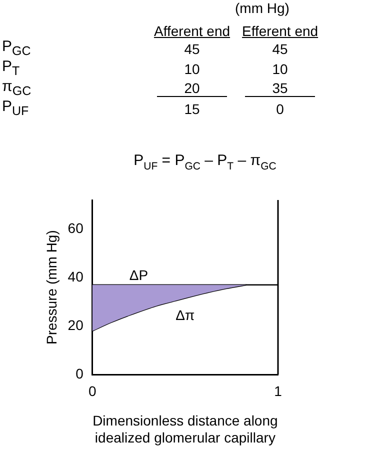 This screenshot has width=378, height=451. What do you see at coordinates (76, 324) in the screenshot?
I see `y-tick-label: 20` at bounding box center [76, 324].